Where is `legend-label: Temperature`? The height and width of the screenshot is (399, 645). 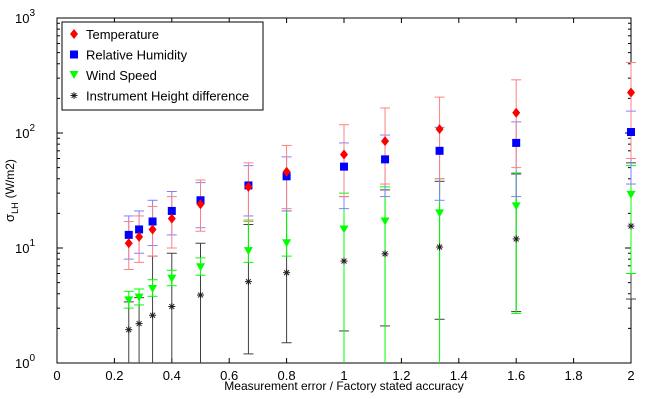 legend-label: Temperature is located at coordinates (122, 34).